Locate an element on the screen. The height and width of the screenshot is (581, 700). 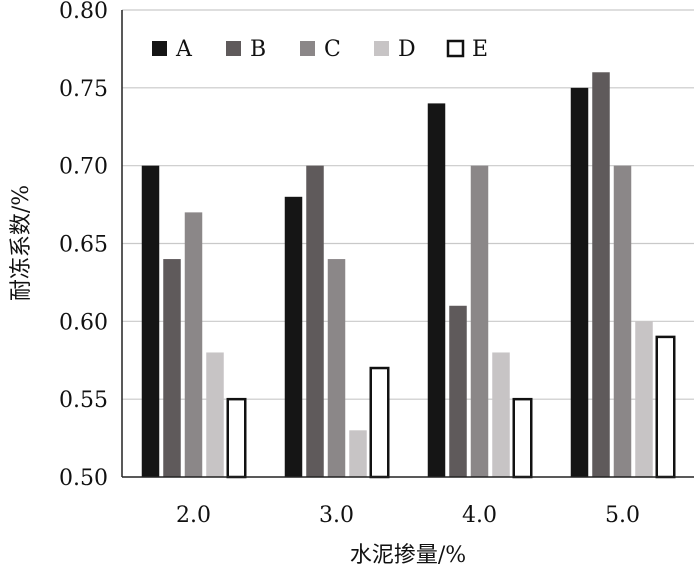
legend-swatch-E is located at coordinates (455, 48).